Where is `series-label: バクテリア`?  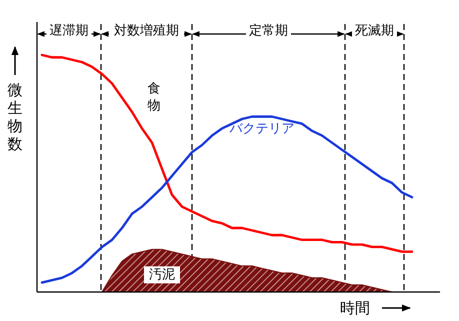
series-label: バクテリア is located at coordinates (261, 129).